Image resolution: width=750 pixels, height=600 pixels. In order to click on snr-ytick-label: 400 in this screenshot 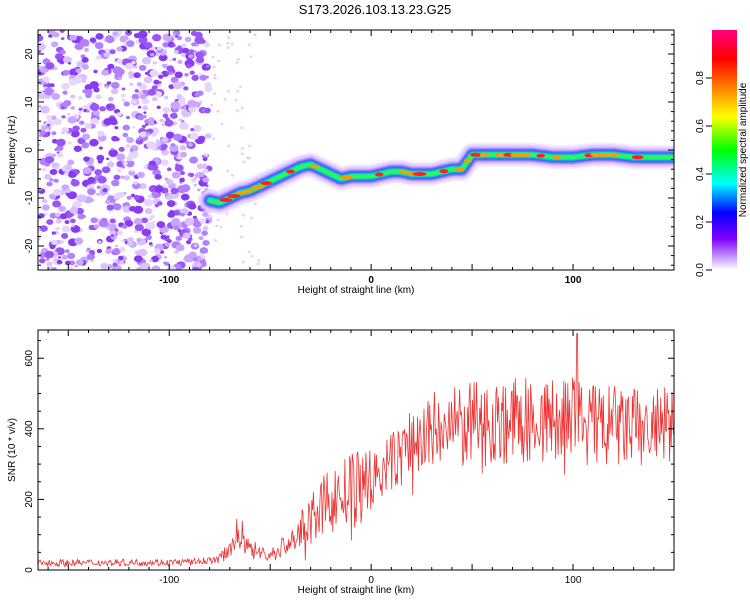, I will do `click(29, 428)`.